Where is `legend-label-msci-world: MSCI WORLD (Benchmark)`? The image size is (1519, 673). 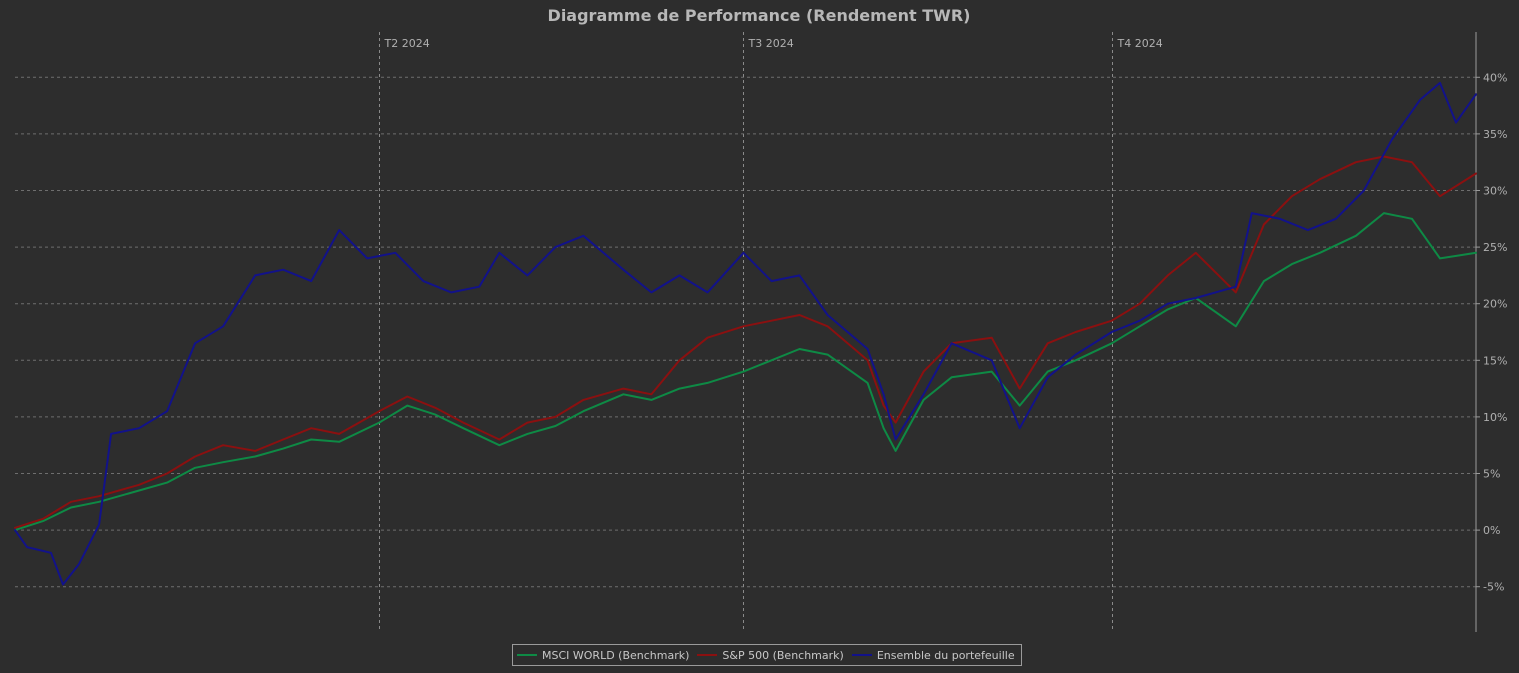 legend-label-msci-world: MSCI WORLD (Benchmark) is located at coordinates (616, 655).